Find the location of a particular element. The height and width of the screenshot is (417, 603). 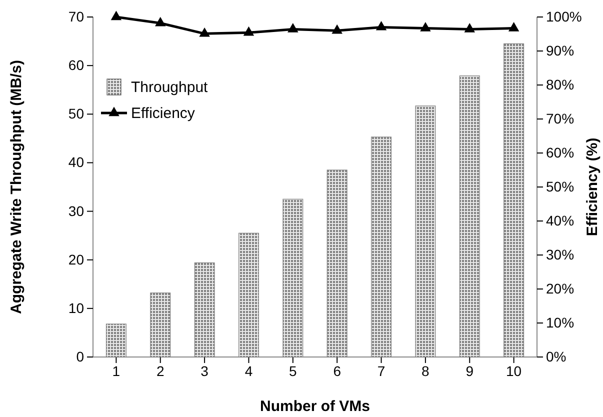

y2-tick-label: 20% is located at coordinates (560, 288).